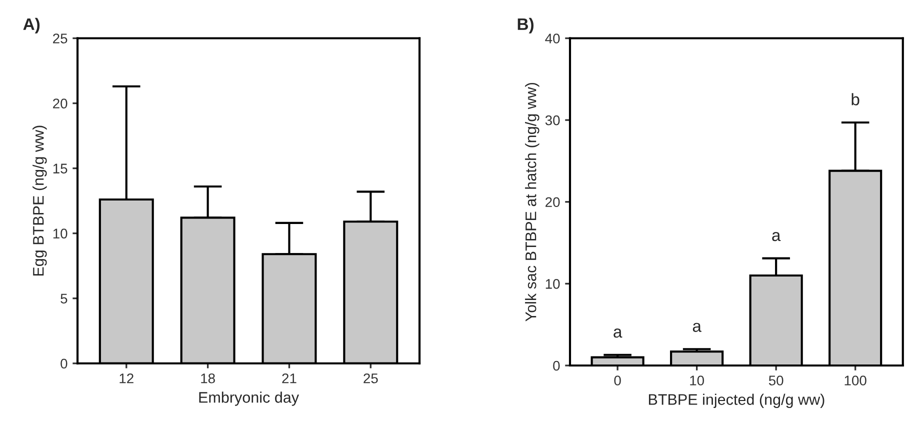  What do you see at coordinates (697, 381) in the screenshot?
I see `x-tick-label: 10` at bounding box center [697, 381].